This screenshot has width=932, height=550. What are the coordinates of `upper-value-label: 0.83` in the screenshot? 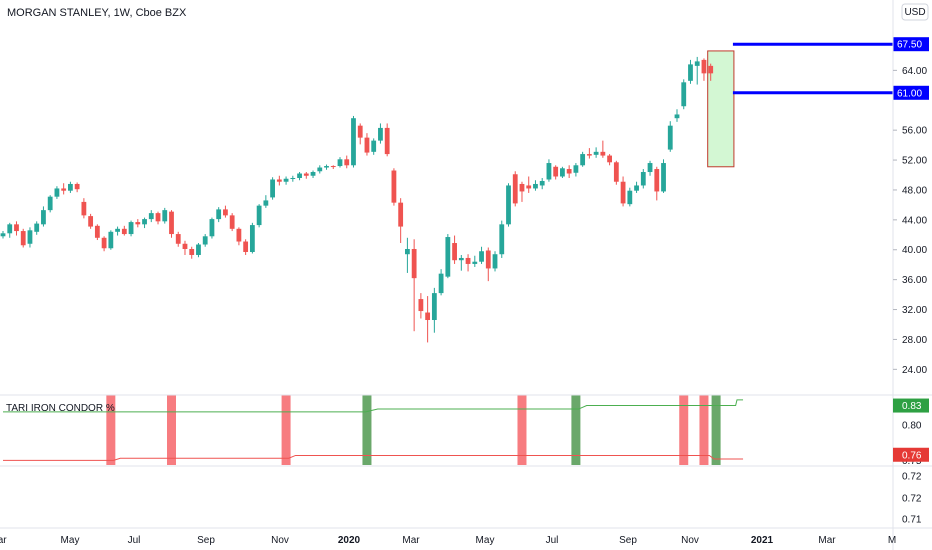 It's located at (912, 406).